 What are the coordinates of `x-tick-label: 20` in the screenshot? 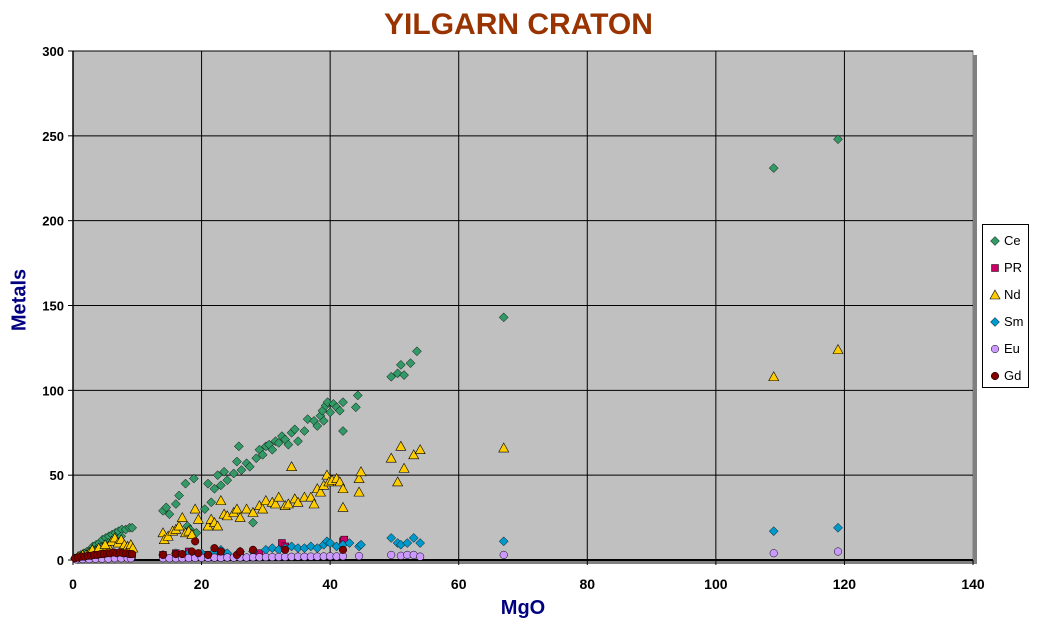 It's located at (202, 584).